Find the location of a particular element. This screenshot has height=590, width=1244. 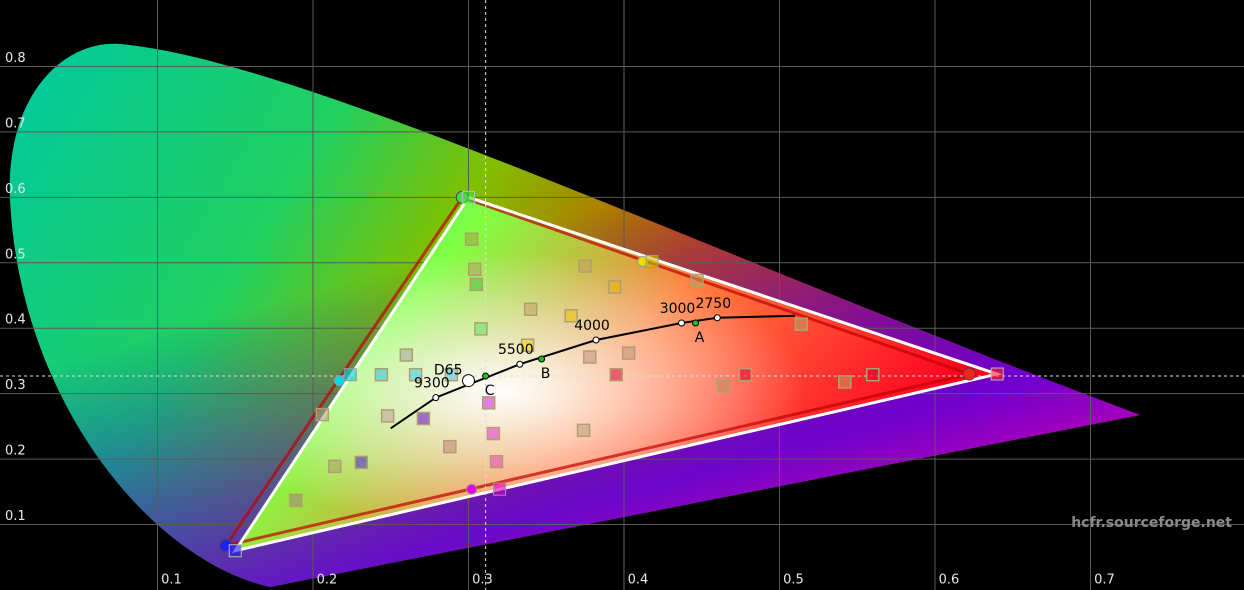

illuminant-label: B is located at coordinates (546, 374).